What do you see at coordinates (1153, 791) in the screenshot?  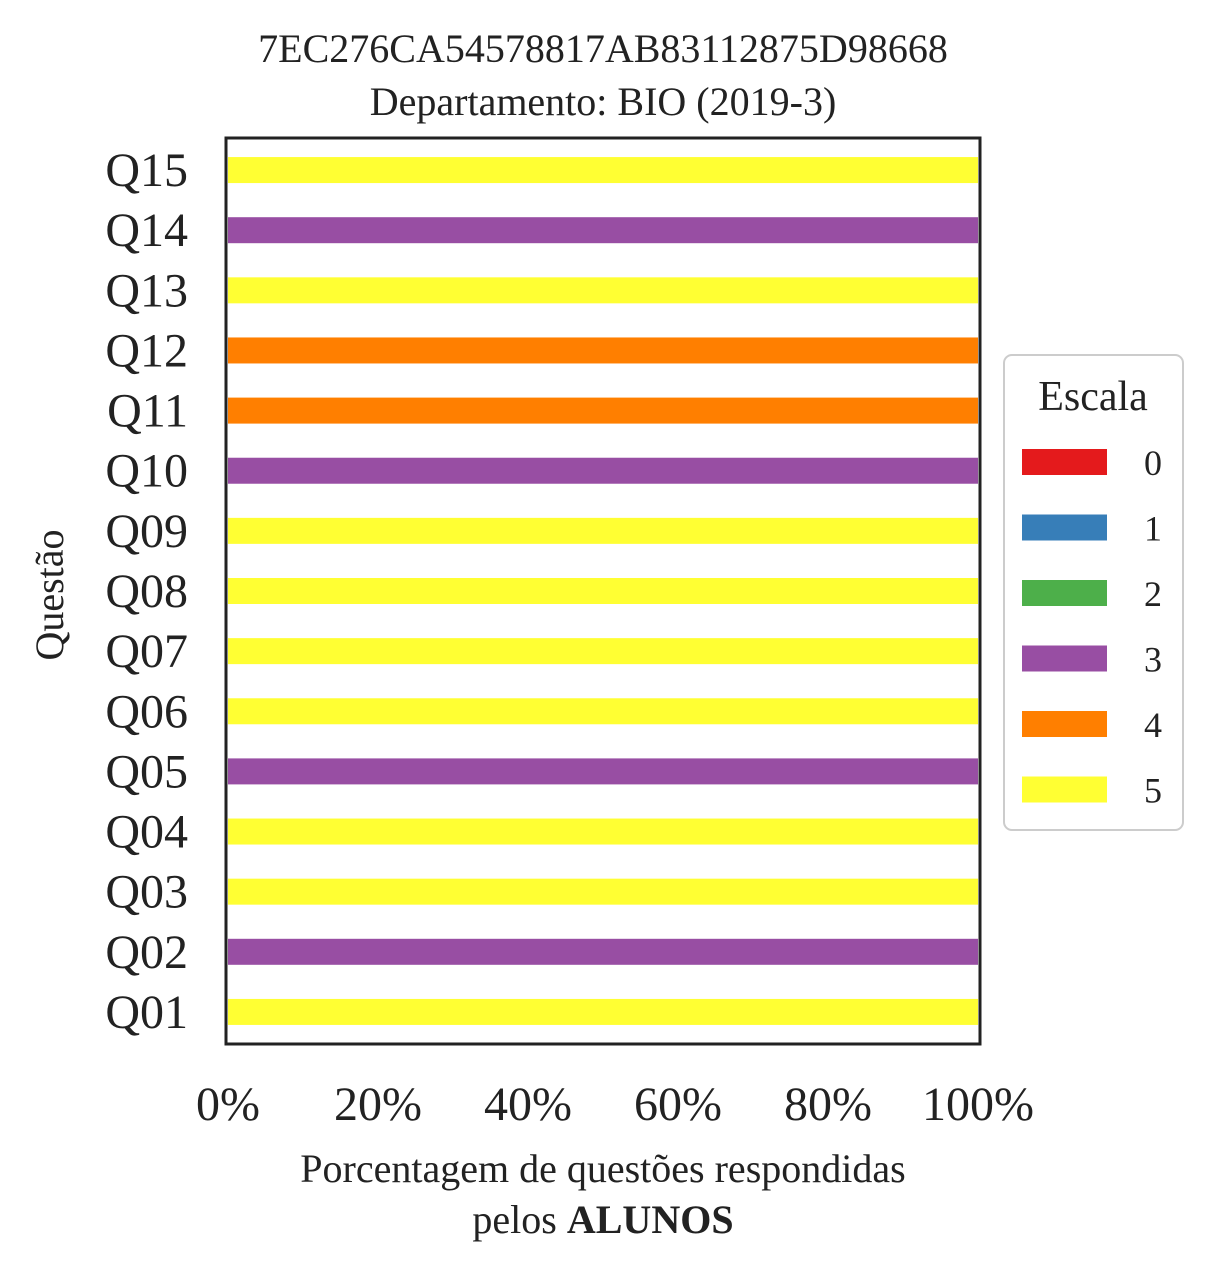 I see `legend-label-5: 5` at bounding box center [1153, 791].